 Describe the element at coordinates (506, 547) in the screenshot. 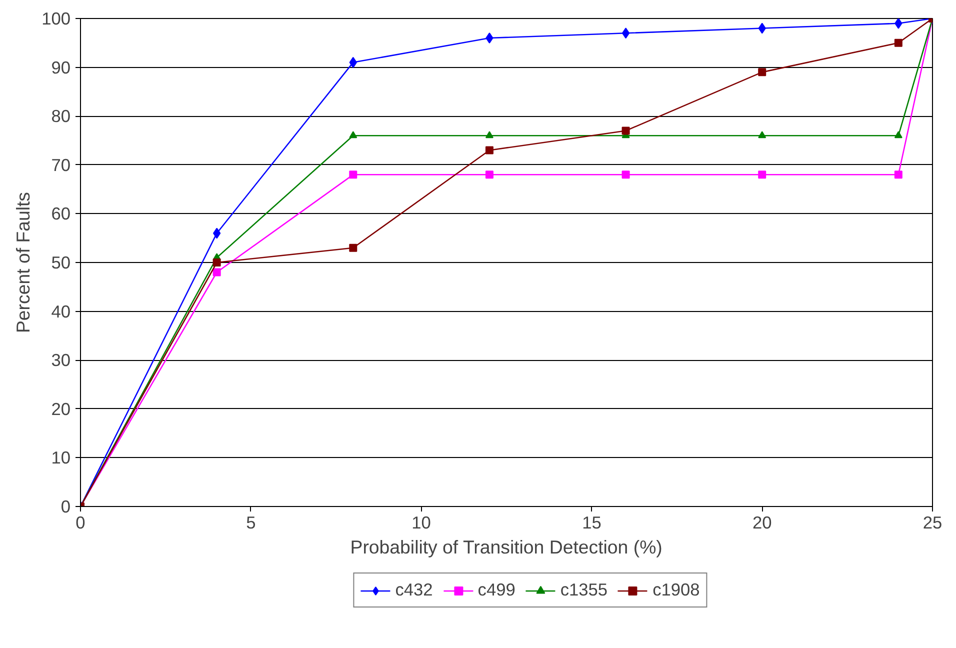

I see `x-axis-title: Probability of Transition Detection (%)` at that location.